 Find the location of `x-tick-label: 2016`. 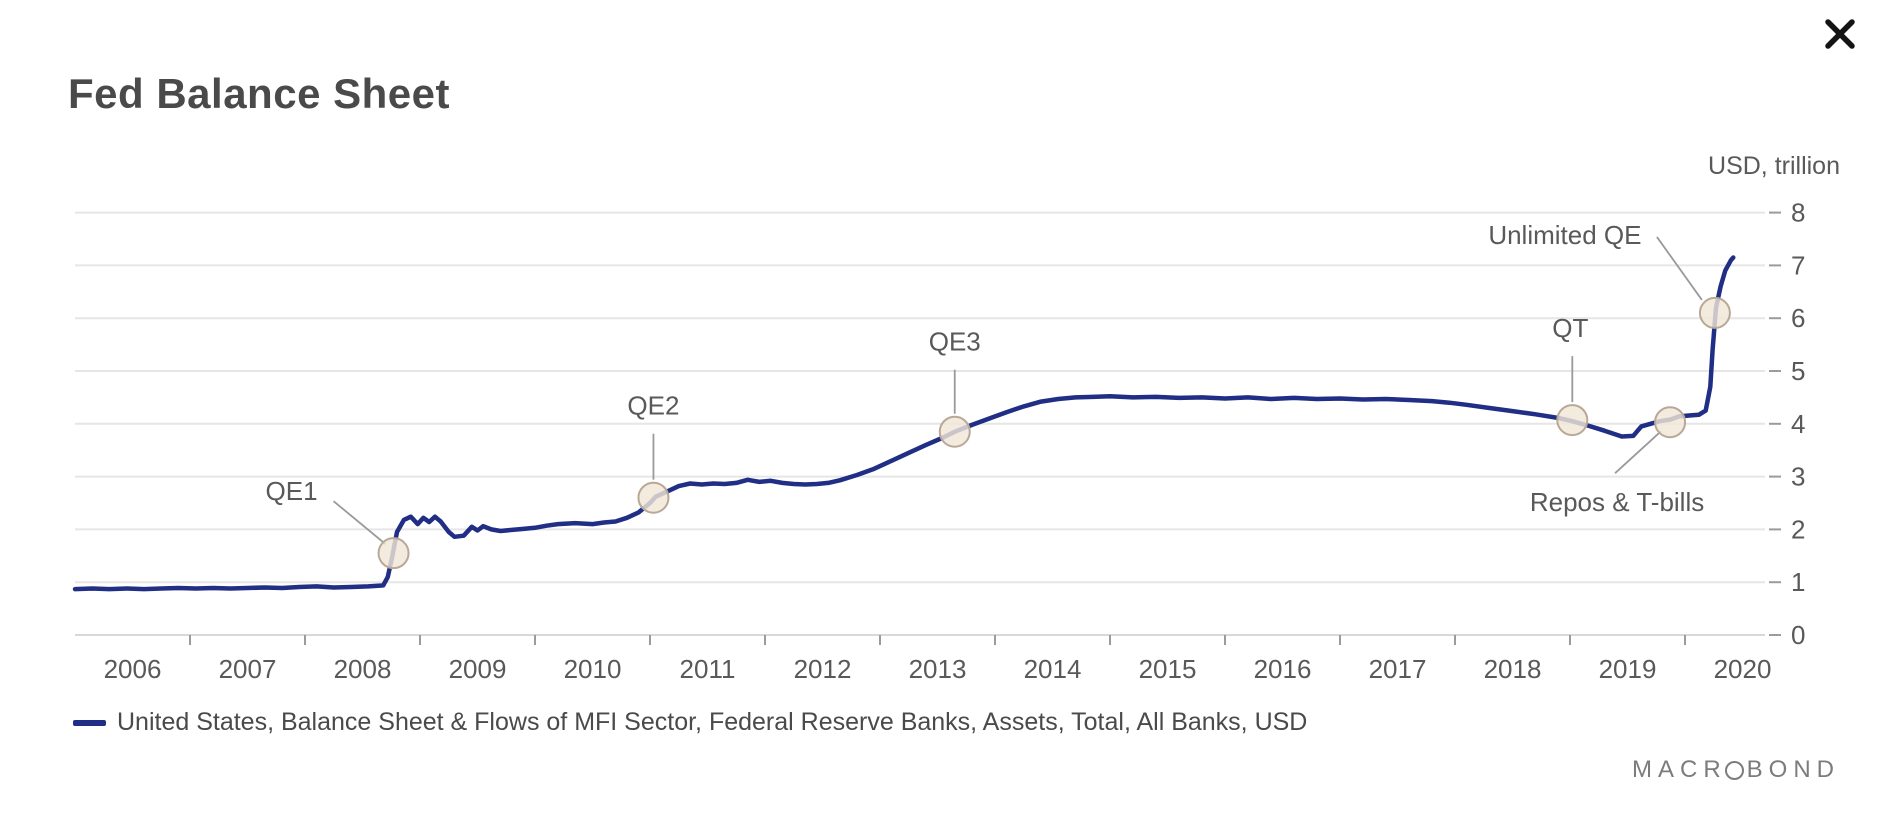

x-tick-label: 2016 is located at coordinates (1283, 669).